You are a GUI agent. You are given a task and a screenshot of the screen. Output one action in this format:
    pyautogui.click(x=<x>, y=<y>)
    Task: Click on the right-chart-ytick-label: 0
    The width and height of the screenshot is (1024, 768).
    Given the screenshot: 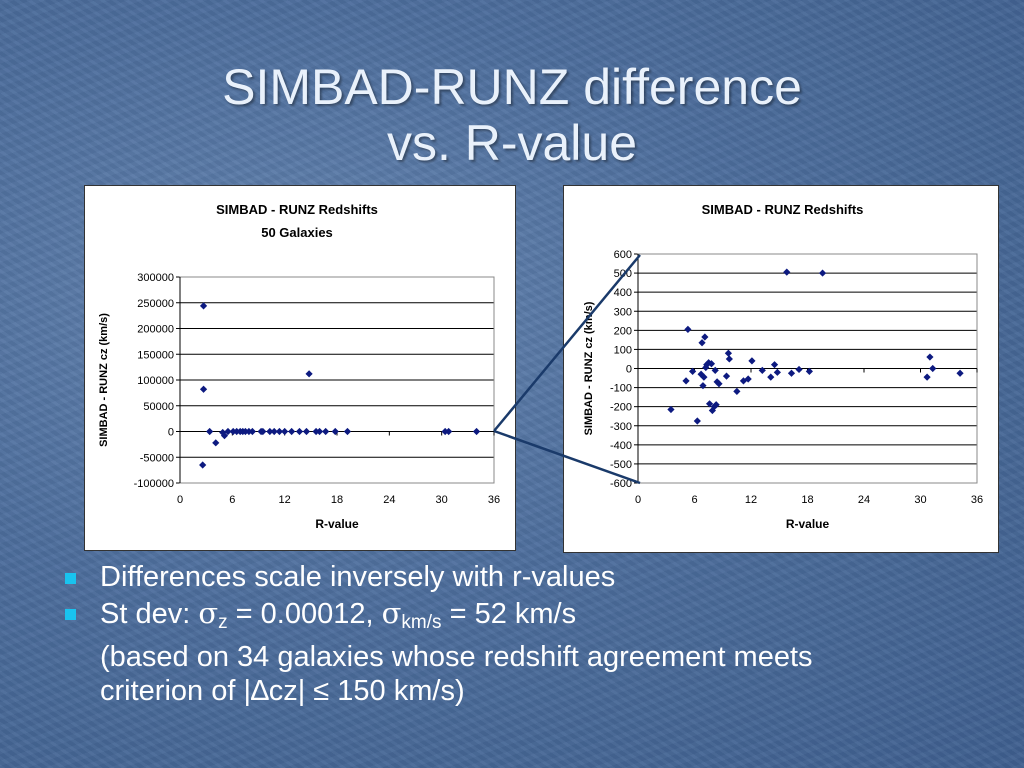 What is the action you would take?
    pyautogui.click(x=629, y=370)
    